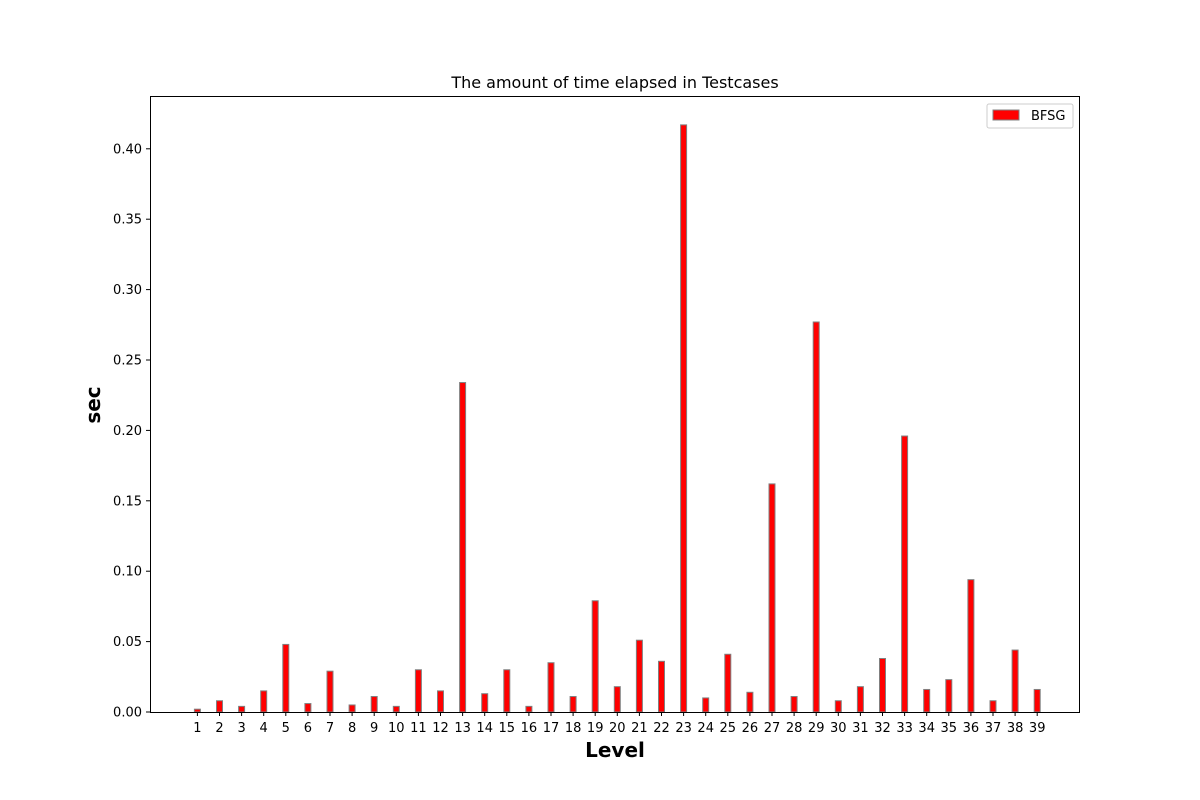 Image resolution: width=1200 pixels, height=800 pixels. I want to click on x-tick-label: 11, so click(418, 728).